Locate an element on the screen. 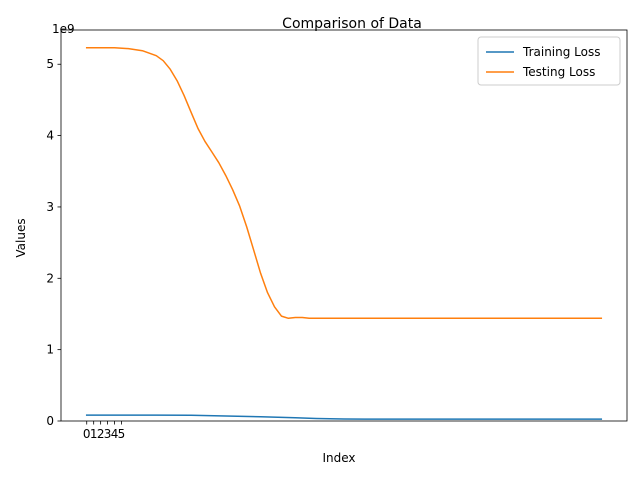 The width and height of the screenshot is (640, 480). legend-box is located at coordinates (549, 61).